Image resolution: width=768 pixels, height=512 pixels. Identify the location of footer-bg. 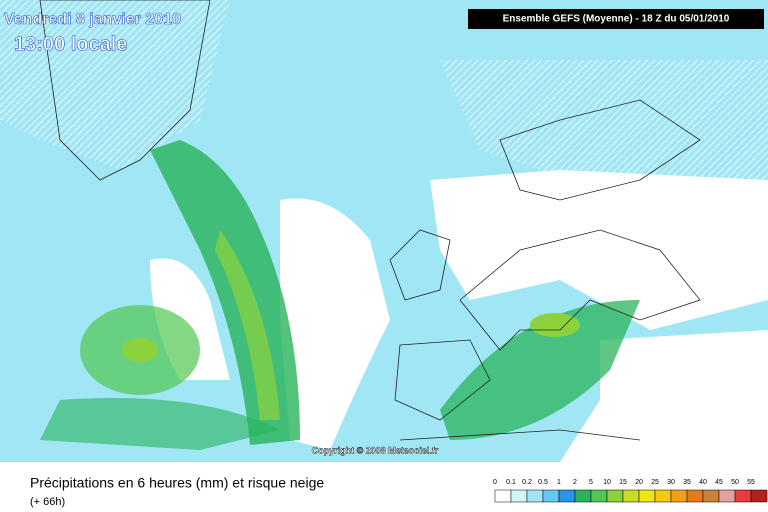
(384, 487).